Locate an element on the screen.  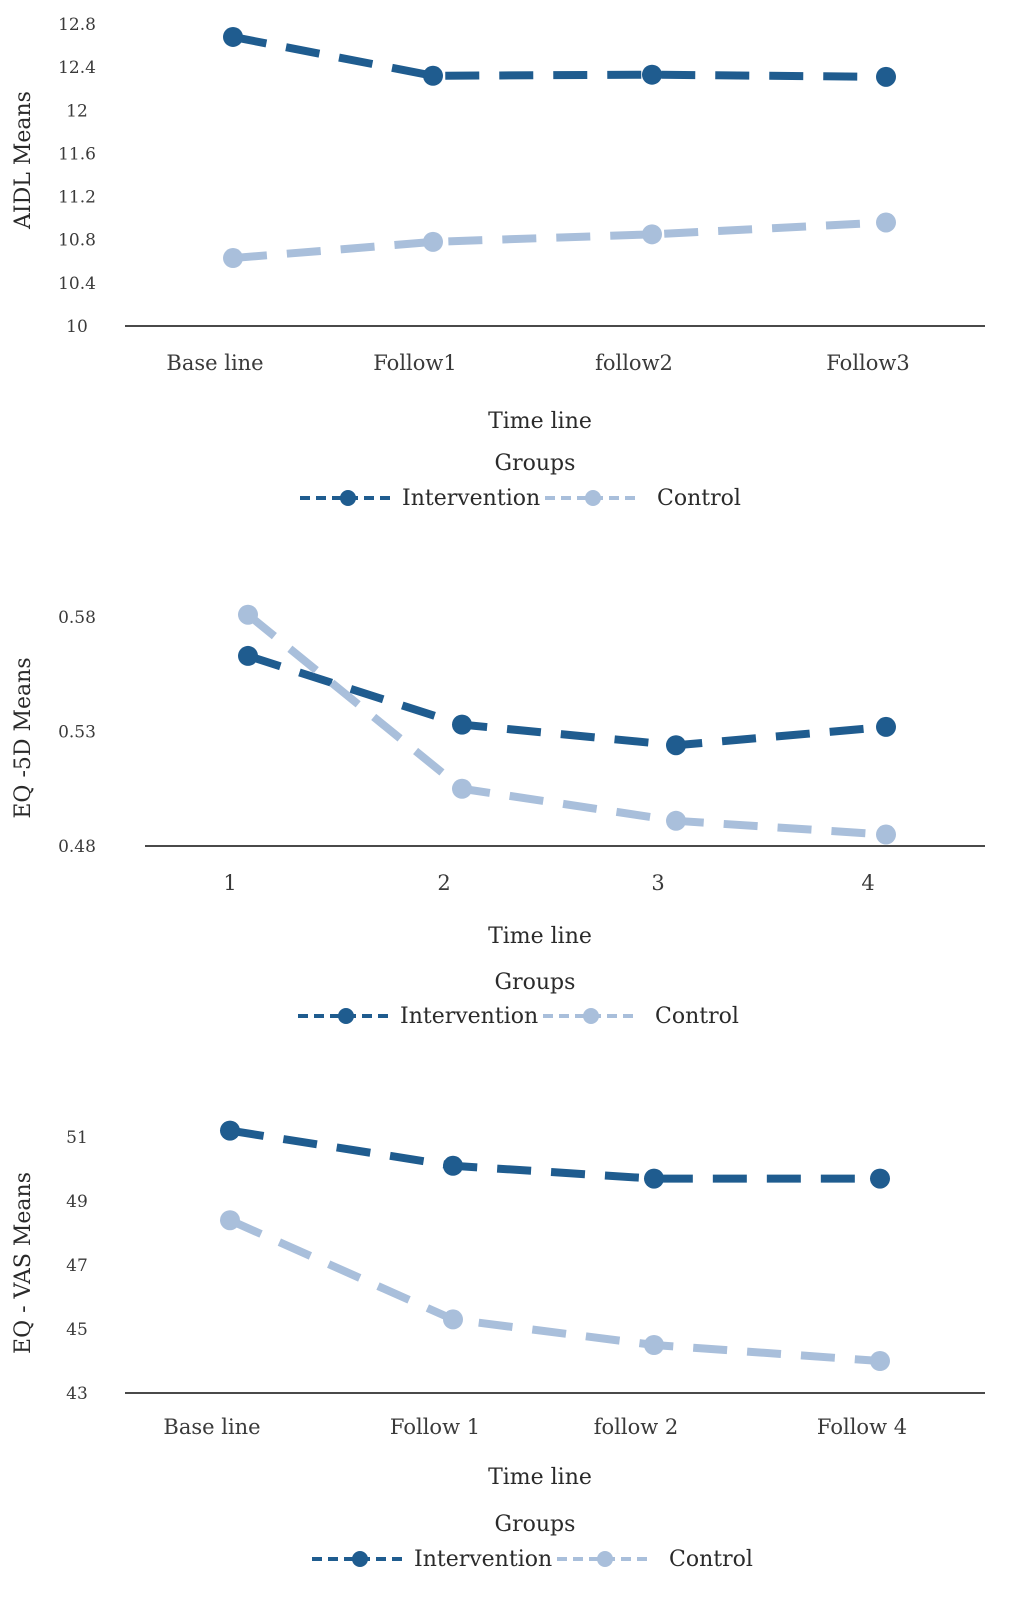
y-tick-label: 47 is located at coordinates (77, 1266).